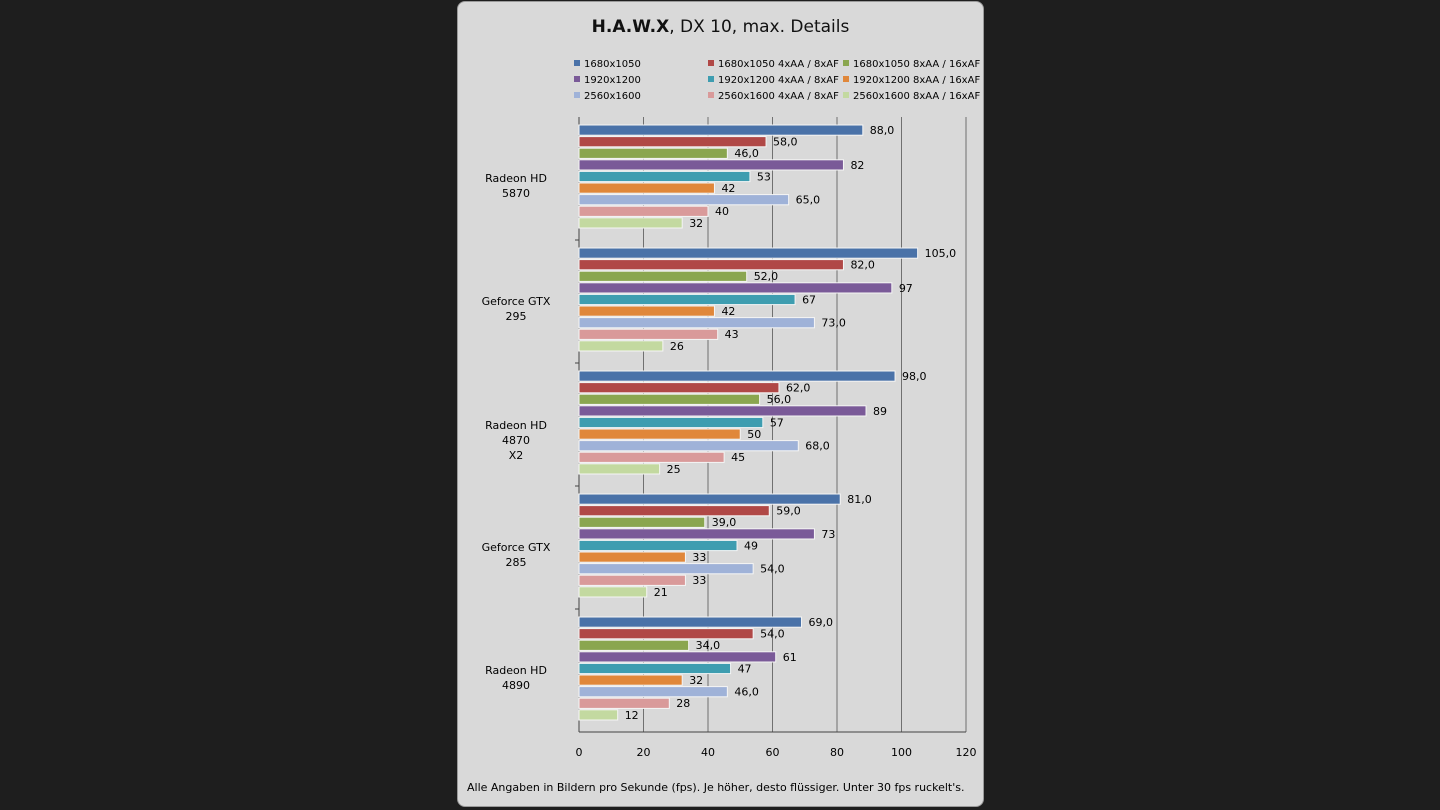  I want to click on data-label: 34,0, so click(708, 645).